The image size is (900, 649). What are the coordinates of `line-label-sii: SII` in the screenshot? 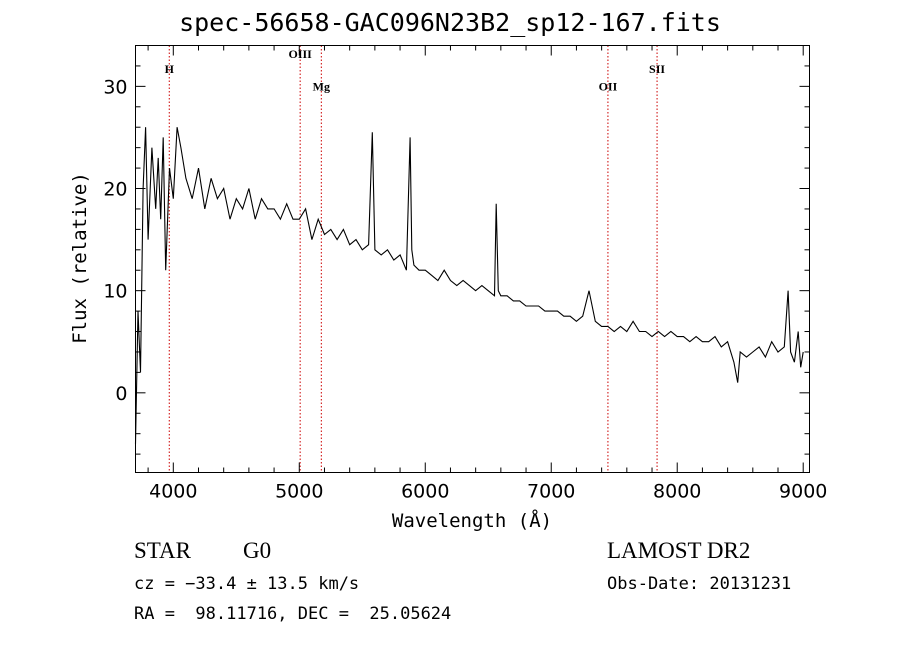 It's located at (657, 69).